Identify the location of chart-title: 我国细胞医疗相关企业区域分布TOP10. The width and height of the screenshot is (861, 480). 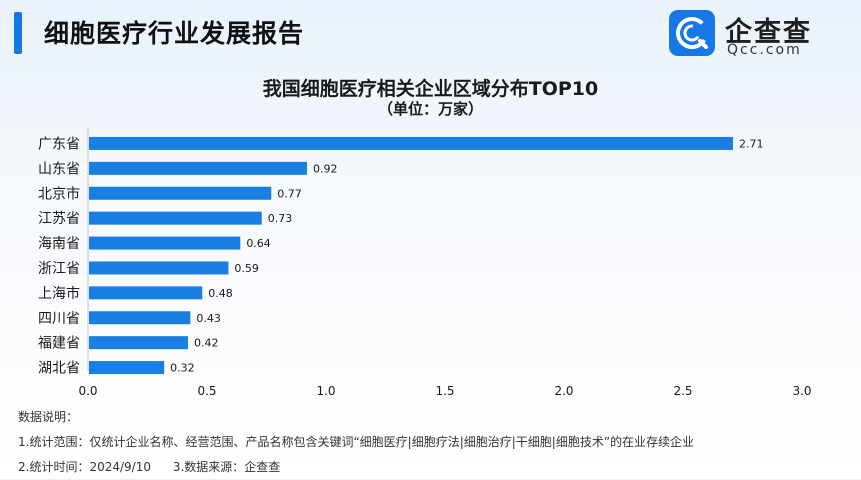
(430, 89).